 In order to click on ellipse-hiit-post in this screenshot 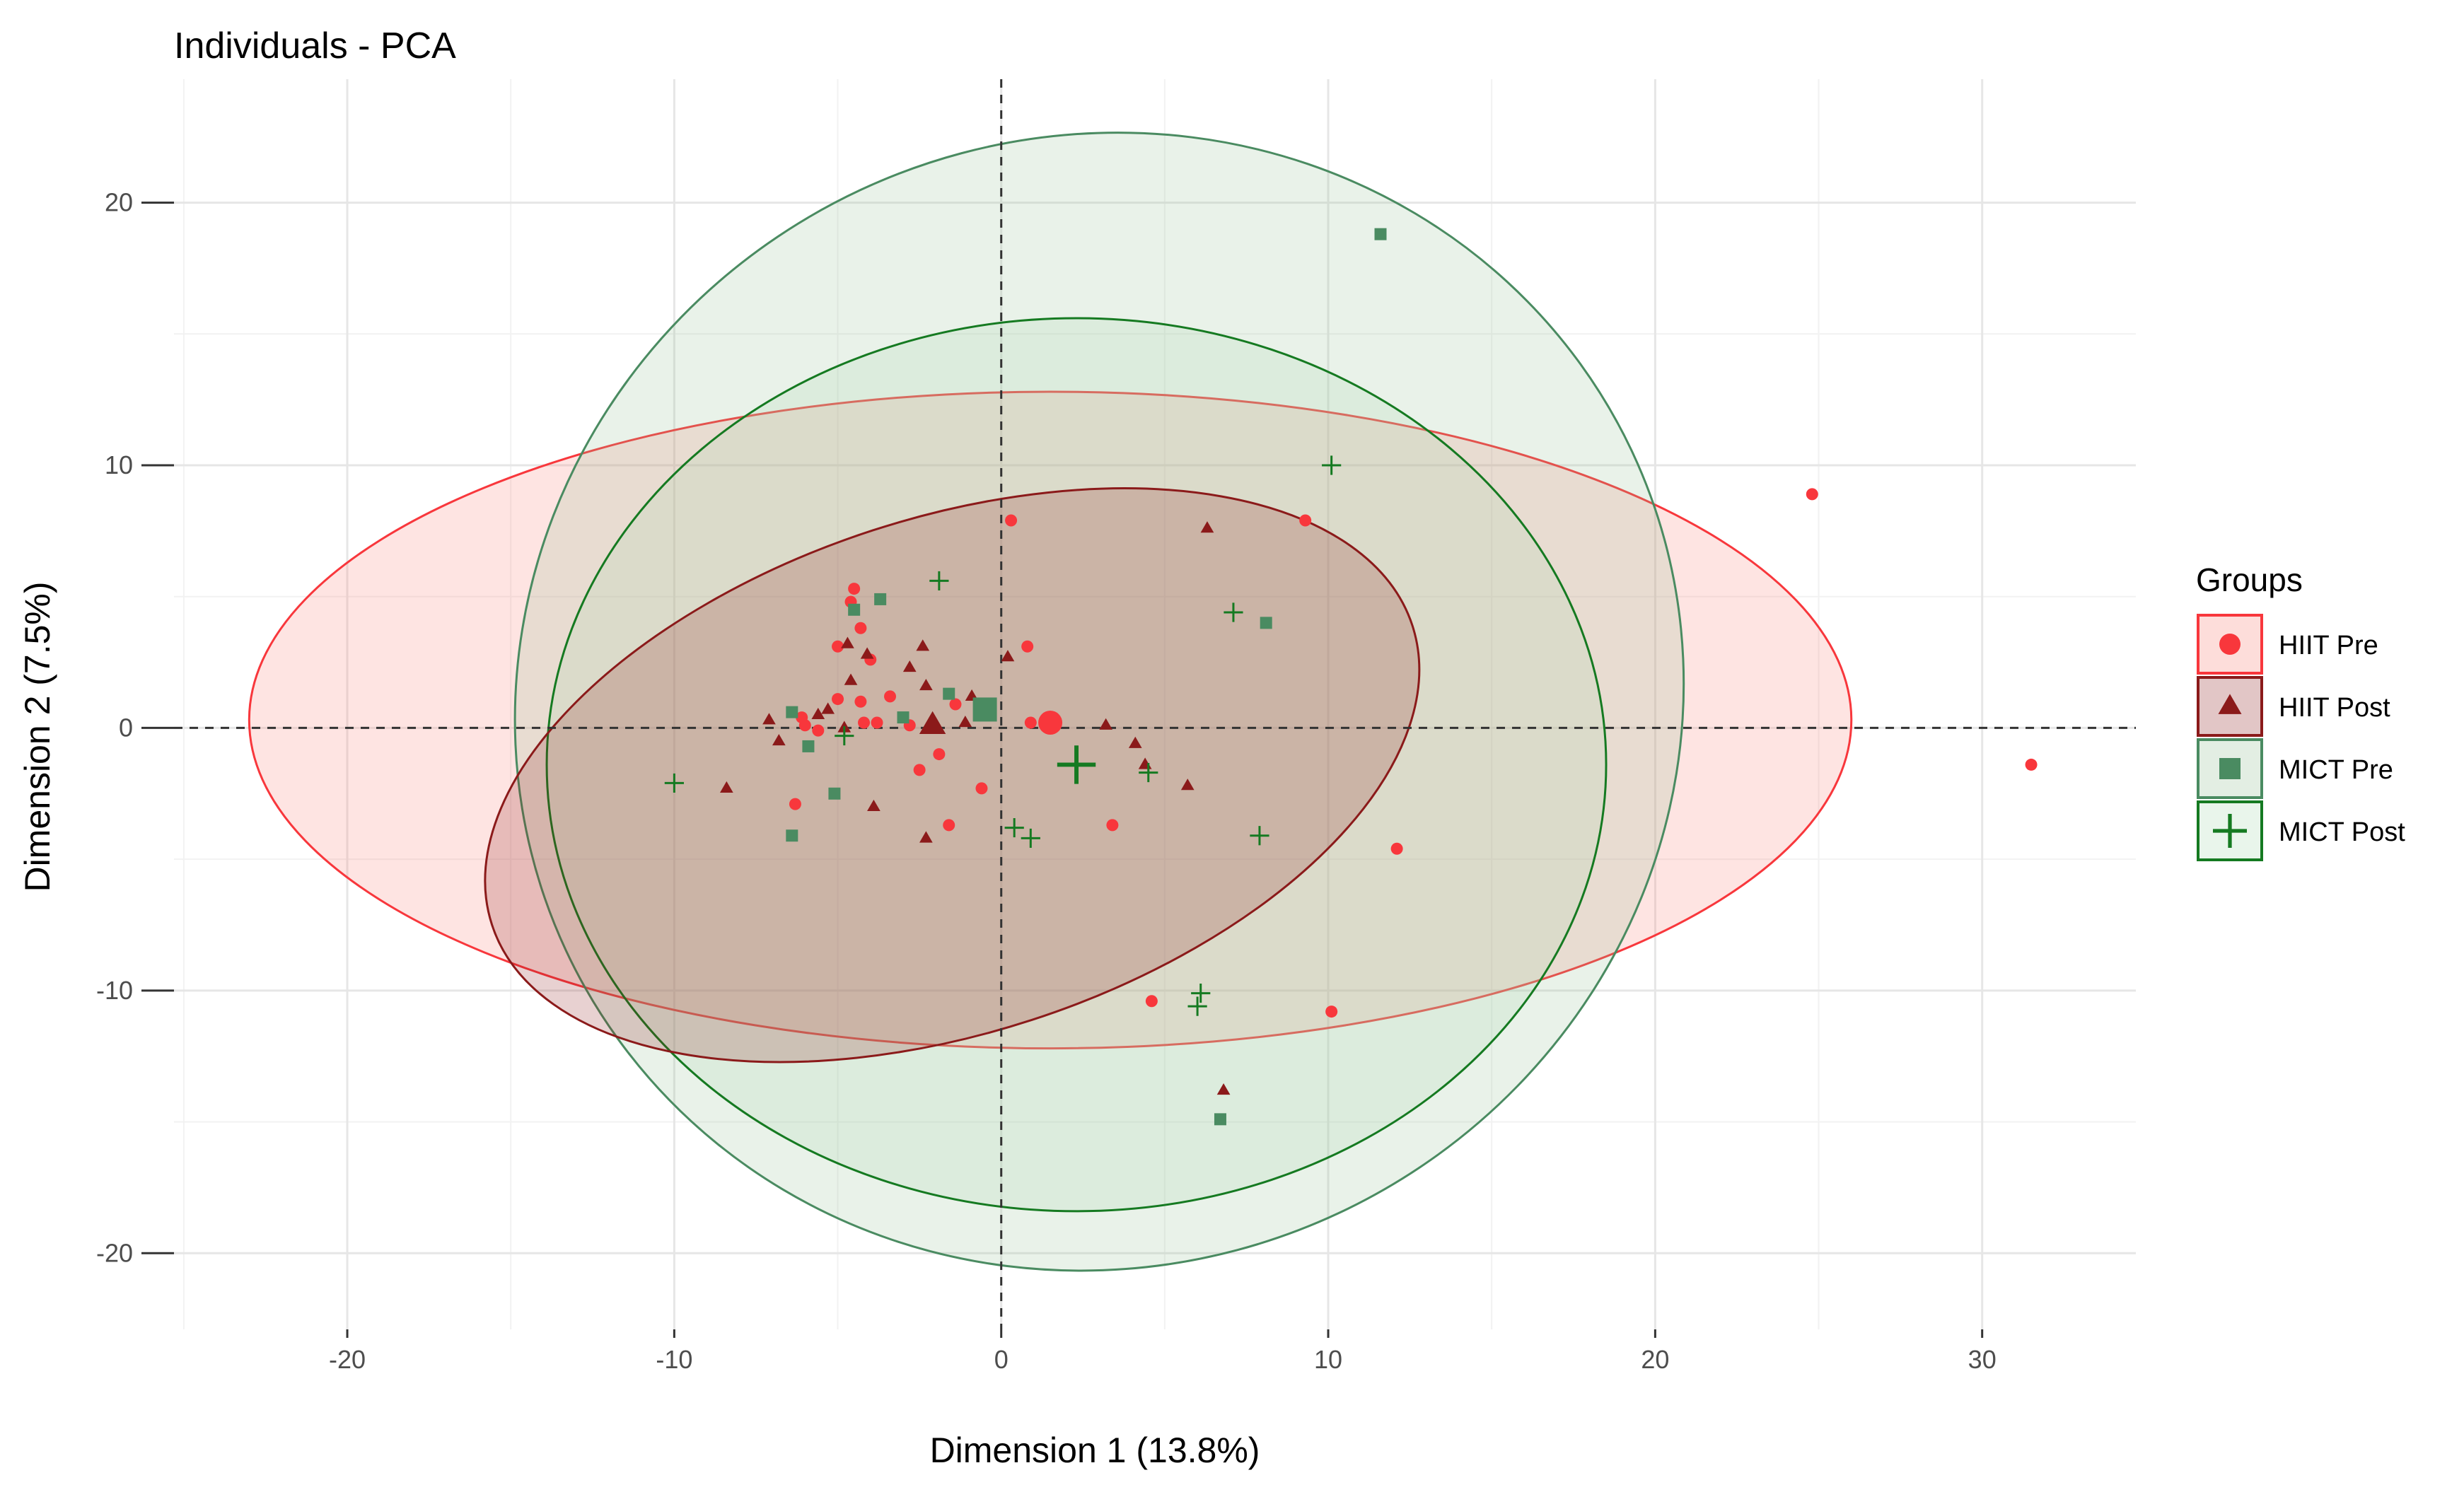, I will do `click(952, 775)`.